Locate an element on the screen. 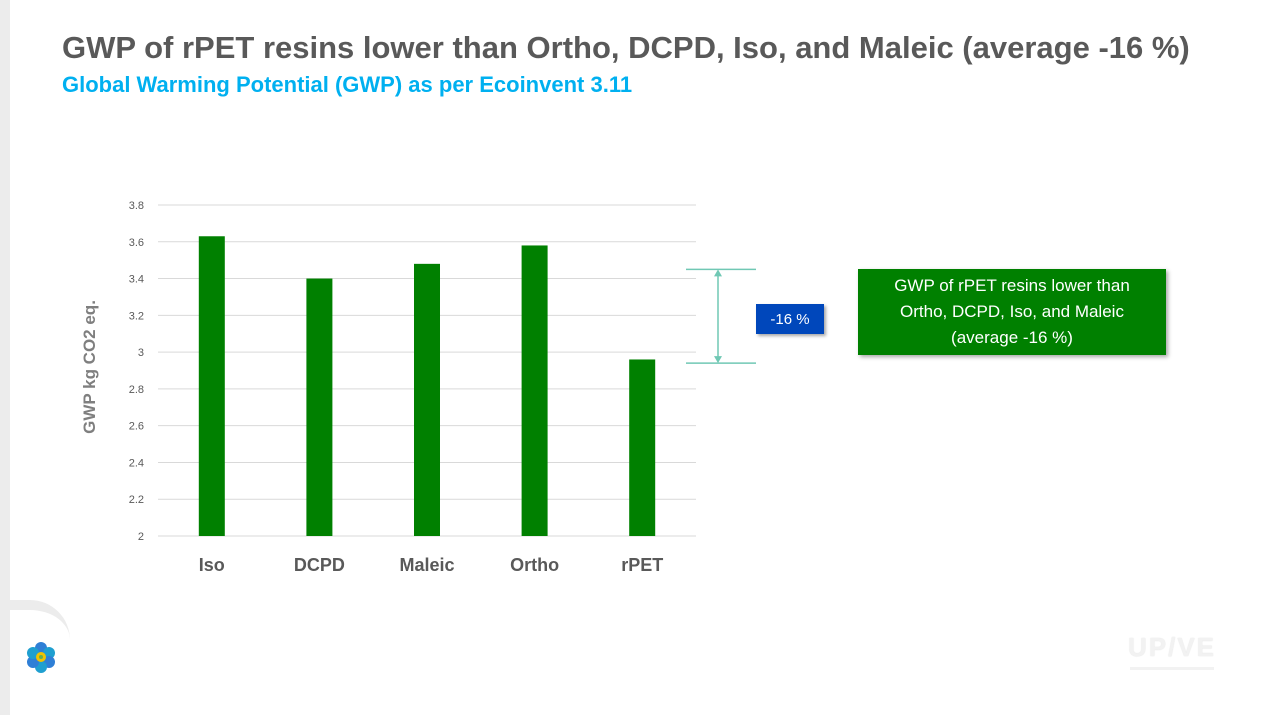 The image size is (1276, 715). y-tick-label: 3.4 is located at coordinates (136, 280).